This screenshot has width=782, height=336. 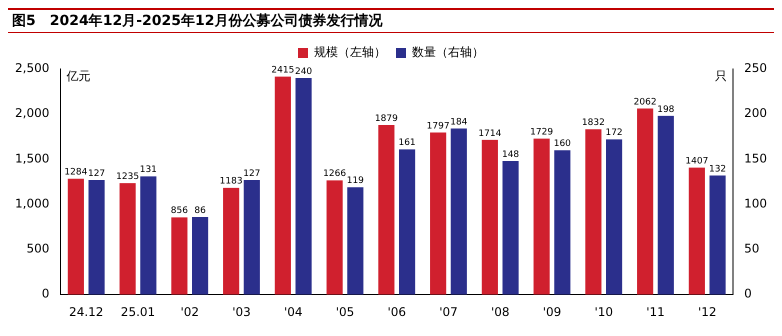 What do you see at coordinates (391, 20) in the screenshot?
I see `chart-title: 图5 2024年12月-2025年12月份公募公司债券发行情况` at bounding box center [391, 20].